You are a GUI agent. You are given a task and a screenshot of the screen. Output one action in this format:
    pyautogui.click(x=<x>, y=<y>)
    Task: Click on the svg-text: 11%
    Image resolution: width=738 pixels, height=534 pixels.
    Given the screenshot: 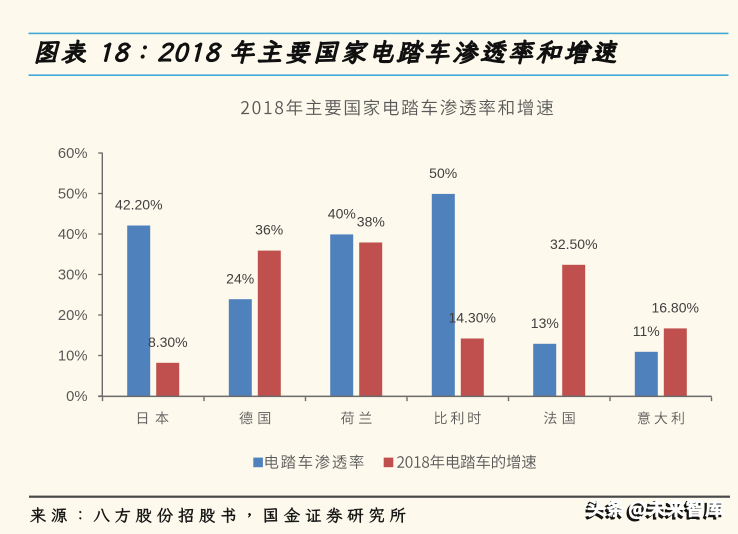 What is the action you would take?
    pyautogui.click(x=646, y=331)
    